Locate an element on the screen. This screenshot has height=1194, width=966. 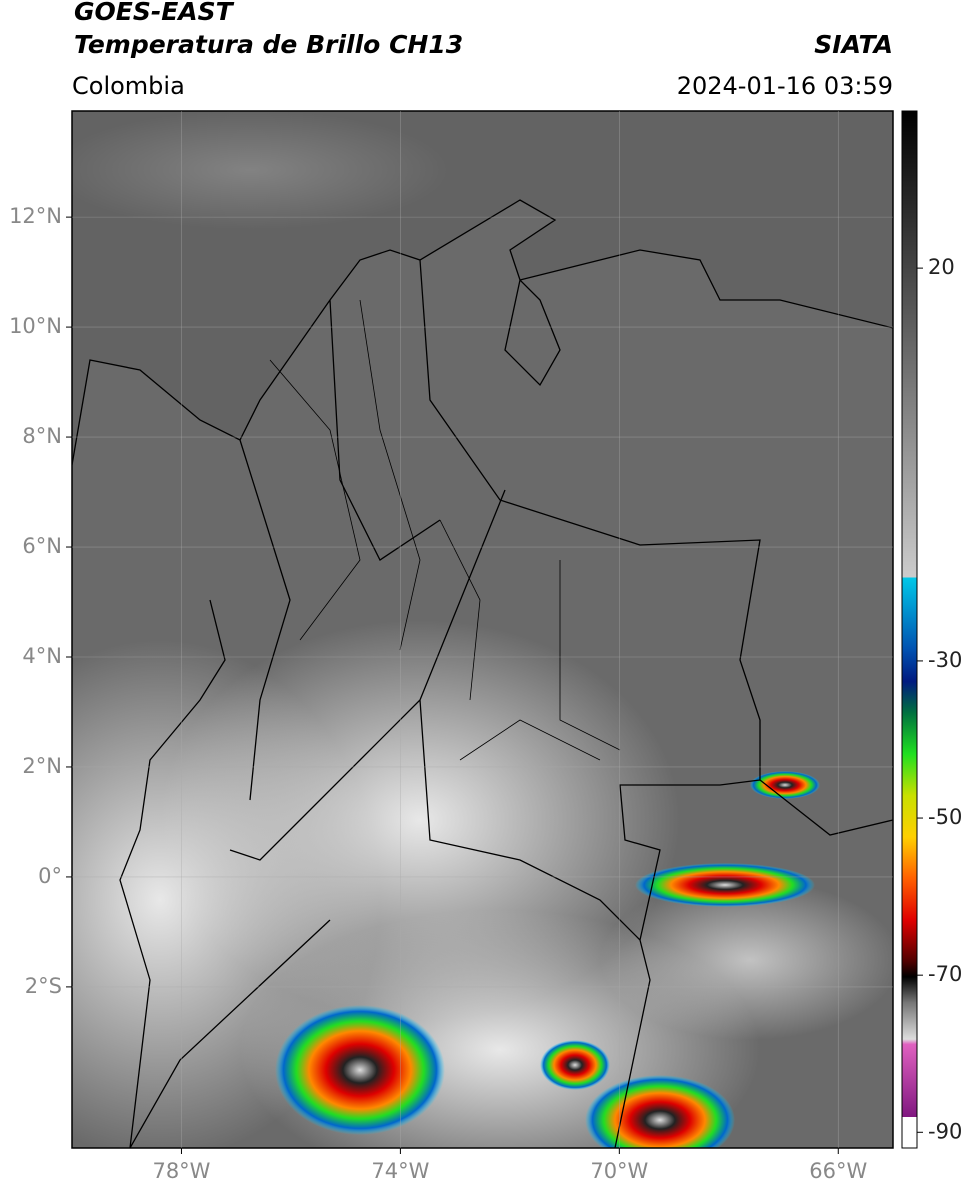
colorbar-tick-label: 20 is located at coordinates (941, 267).